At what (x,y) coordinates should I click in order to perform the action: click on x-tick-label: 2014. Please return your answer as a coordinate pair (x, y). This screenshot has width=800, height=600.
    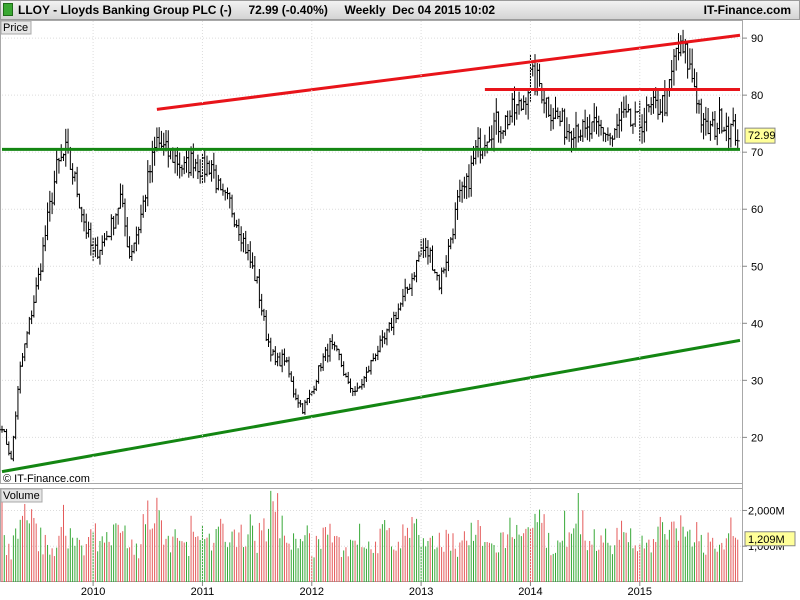
    Looking at the image, I should click on (530, 592).